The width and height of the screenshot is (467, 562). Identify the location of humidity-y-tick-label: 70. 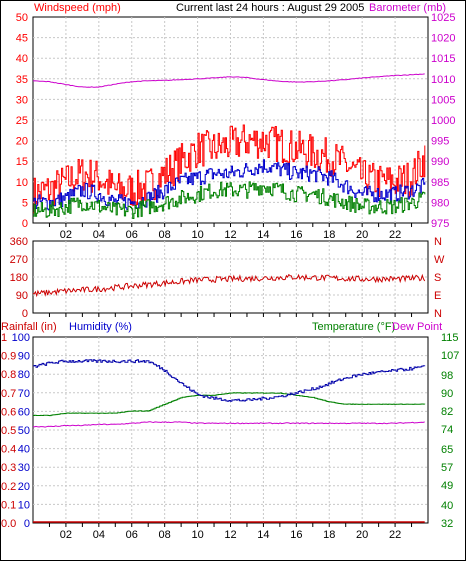
(24, 394).